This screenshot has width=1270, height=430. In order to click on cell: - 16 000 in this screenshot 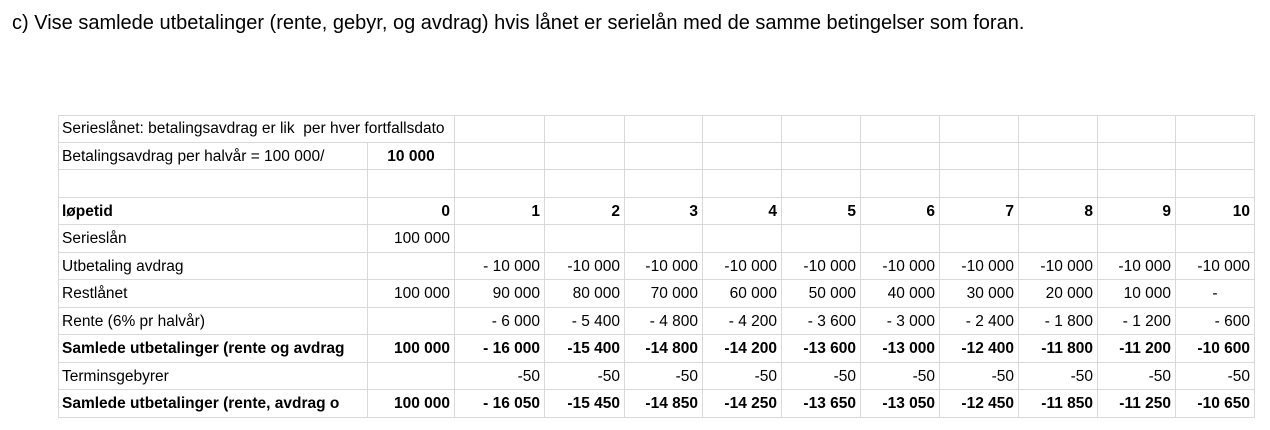, I will do `click(500, 349)`.